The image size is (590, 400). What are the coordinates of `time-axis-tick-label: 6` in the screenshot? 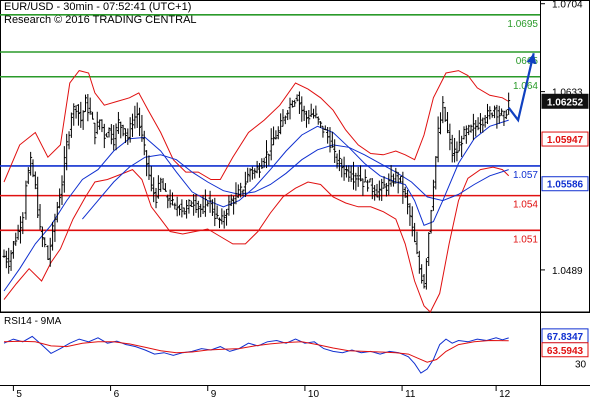 It's located at (117, 394).